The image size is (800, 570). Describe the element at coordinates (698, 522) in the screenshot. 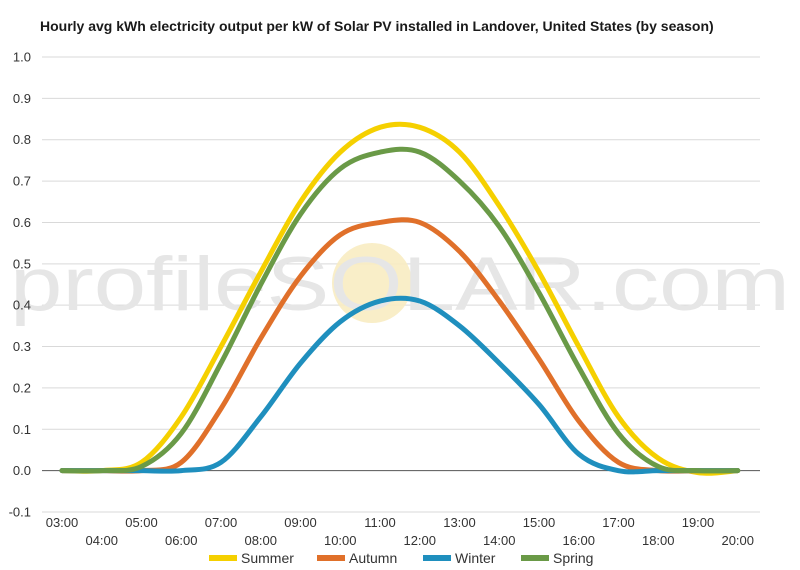

I see `x-tick-label: 19:00` at that location.